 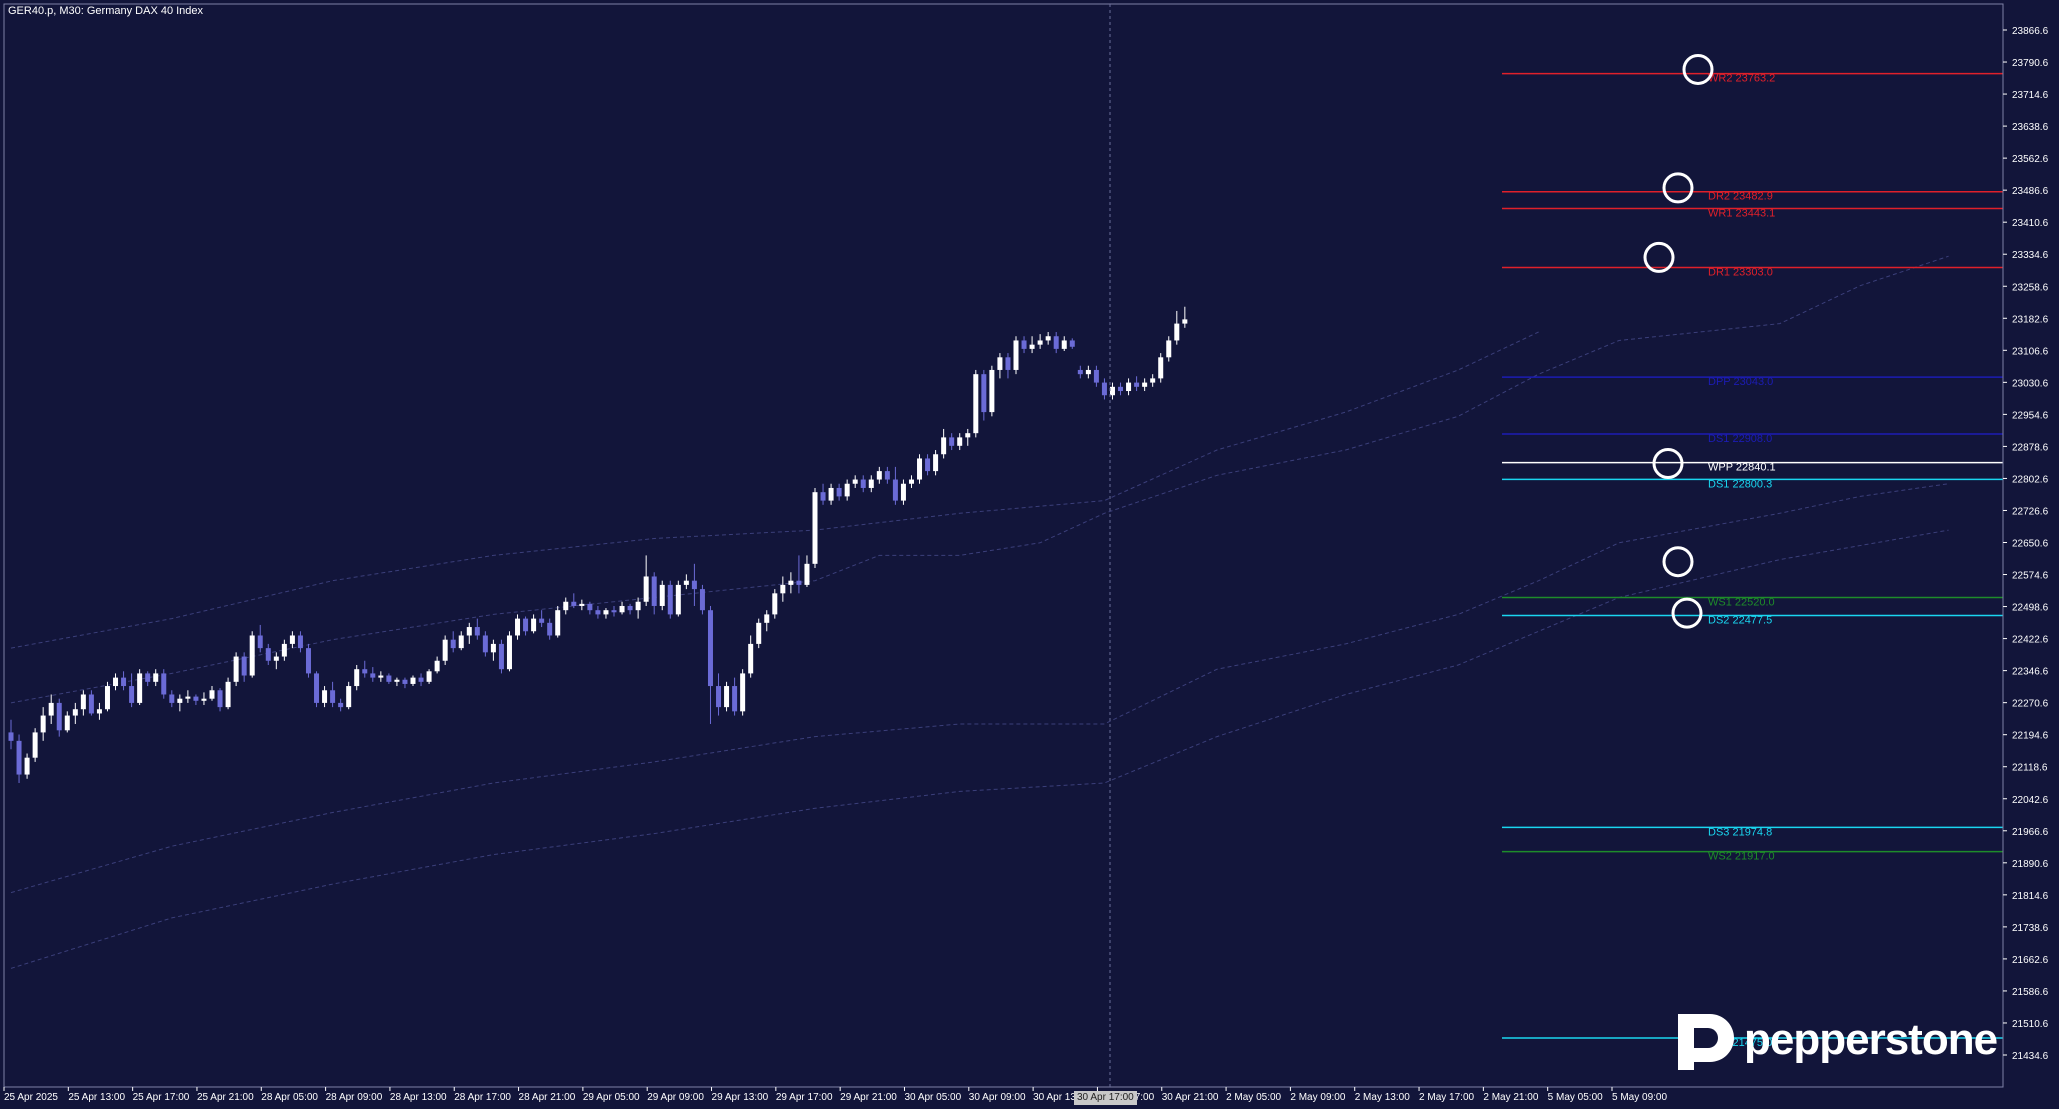 What do you see at coordinates (31, 1097) in the screenshot?
I see `time-tick-label: 25 Apr 2025` at bounding box center [31, 1097].